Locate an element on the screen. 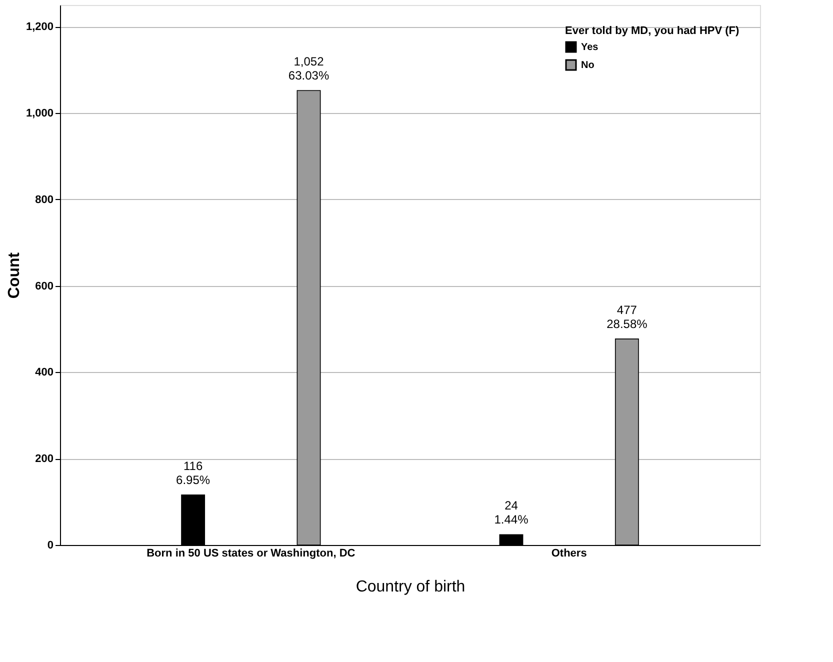 This screenshot has height=662, width=833. data-label: 24 1.44% is located at coordinates (511, 512).